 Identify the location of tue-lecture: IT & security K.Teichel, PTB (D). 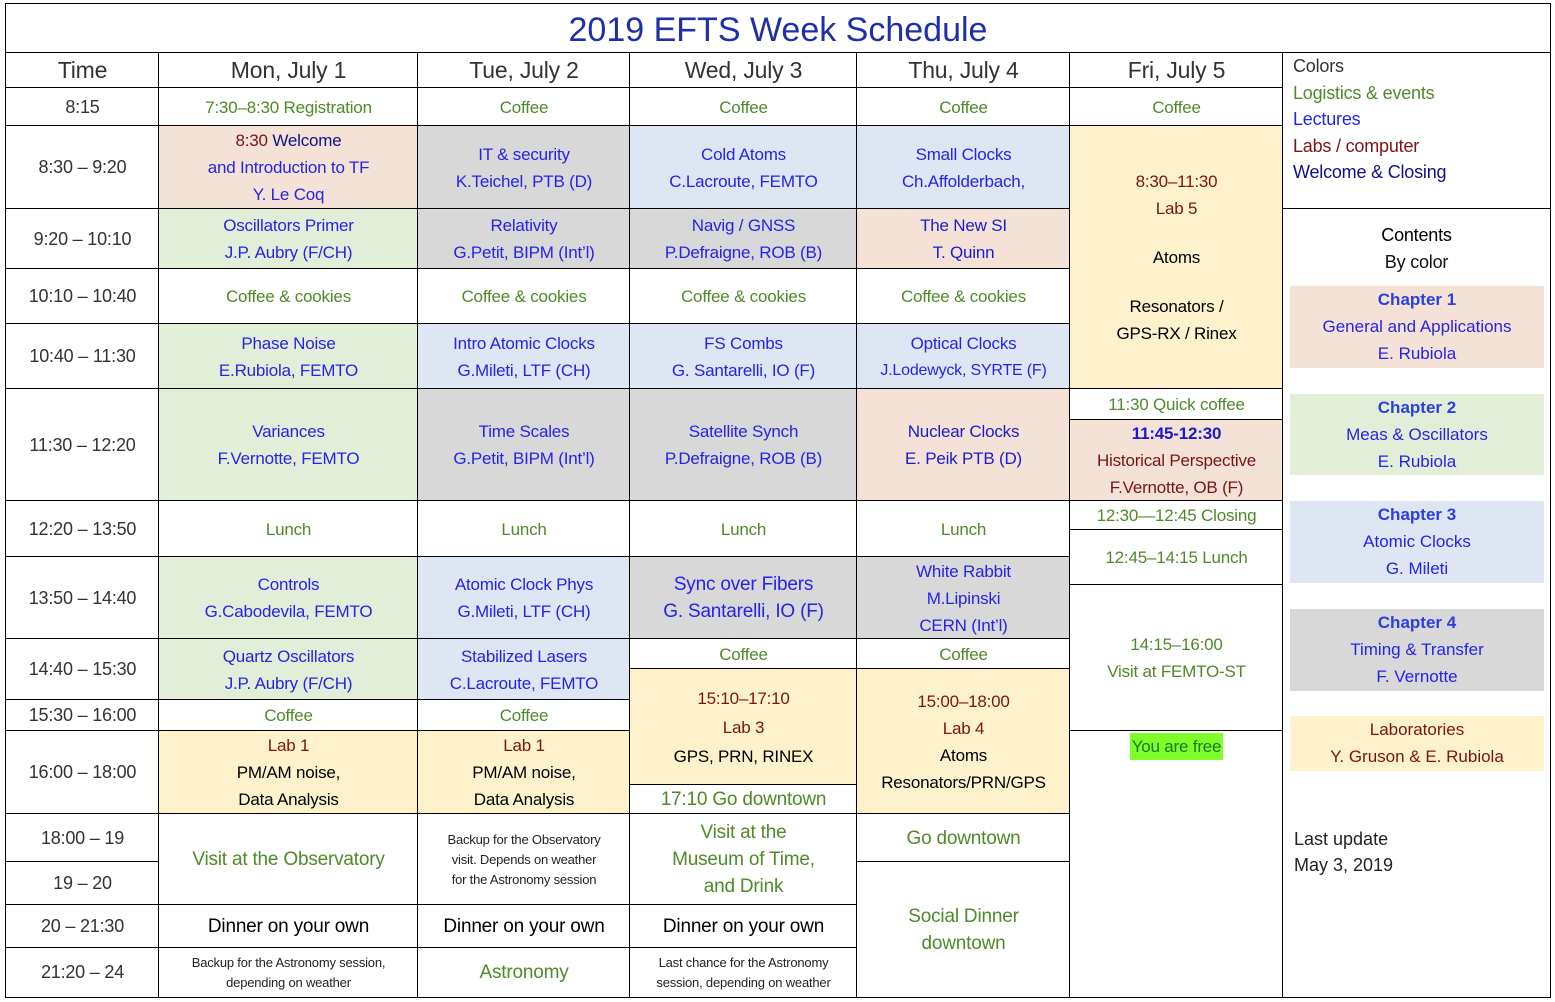
(524, 167).